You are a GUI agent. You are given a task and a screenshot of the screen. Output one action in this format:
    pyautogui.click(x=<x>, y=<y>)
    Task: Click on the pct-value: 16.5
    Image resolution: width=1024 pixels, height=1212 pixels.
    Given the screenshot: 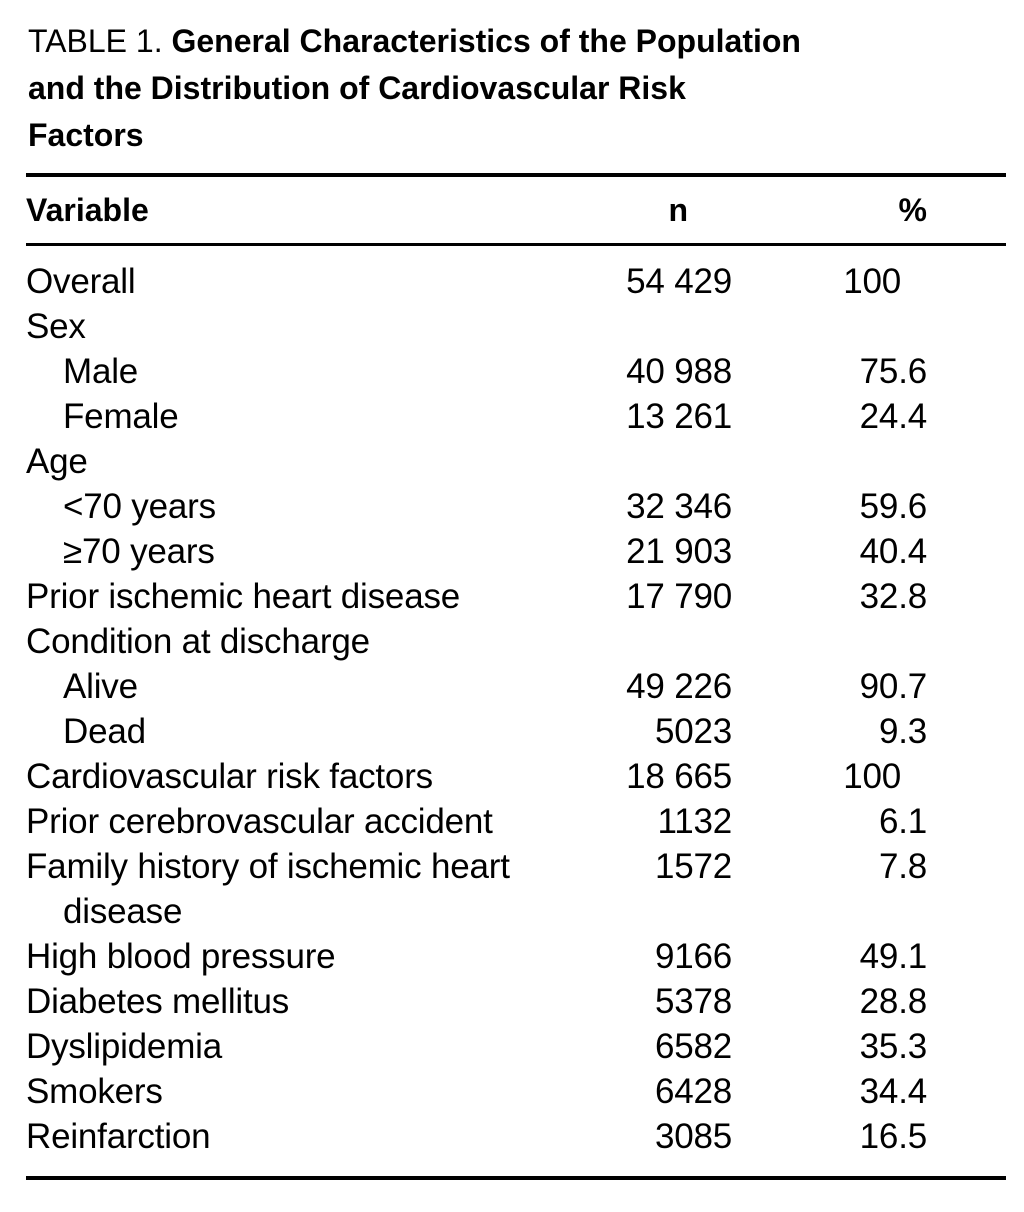 What is the action you would take?
    pyautogui.click(x=893, y=1136)
    